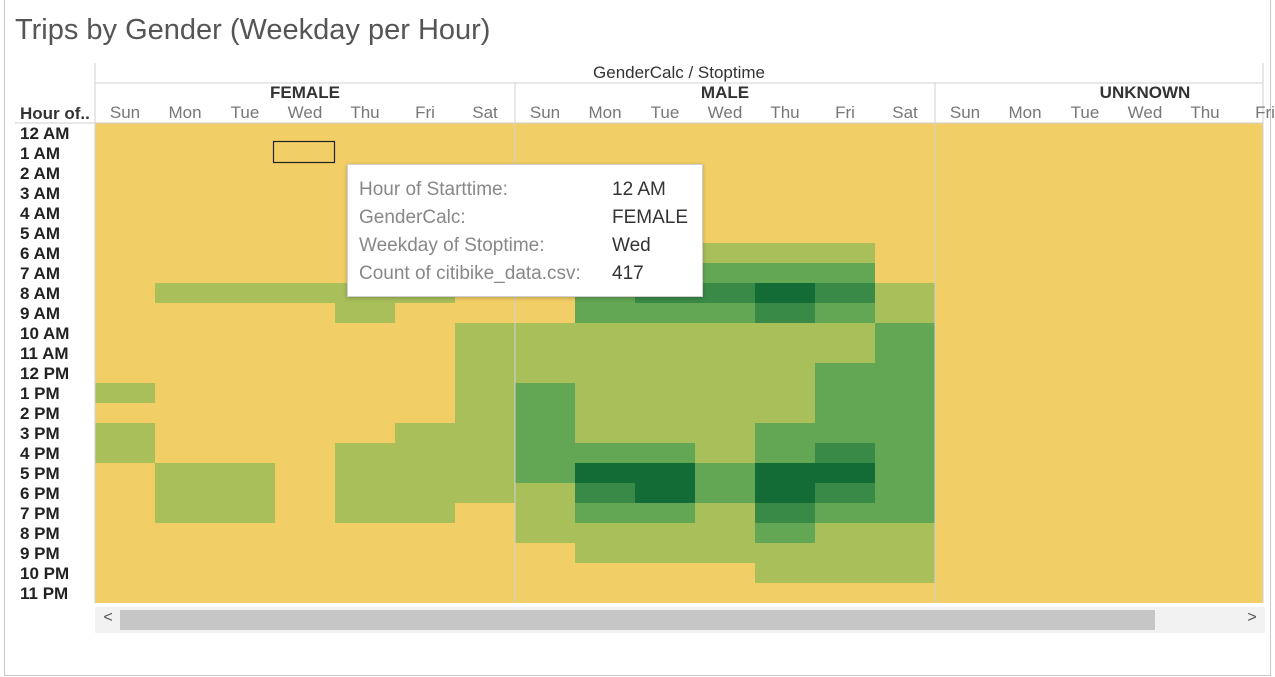 The width and height of the screenshot is (1275, 677). What do you see at coordinates (637, 620) in the screenshot?
I see `scrollbar-thumb` at bounding box center [637, 620].